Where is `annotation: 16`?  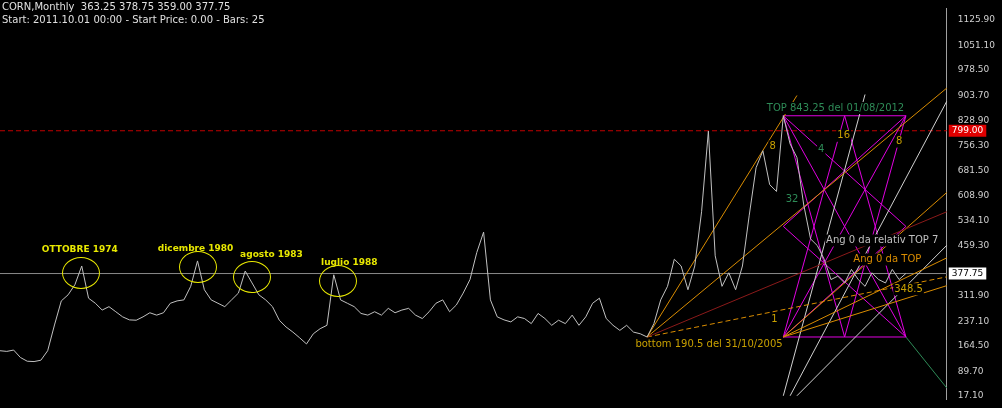 annotation: 16 is located at coordinates (844, 135).